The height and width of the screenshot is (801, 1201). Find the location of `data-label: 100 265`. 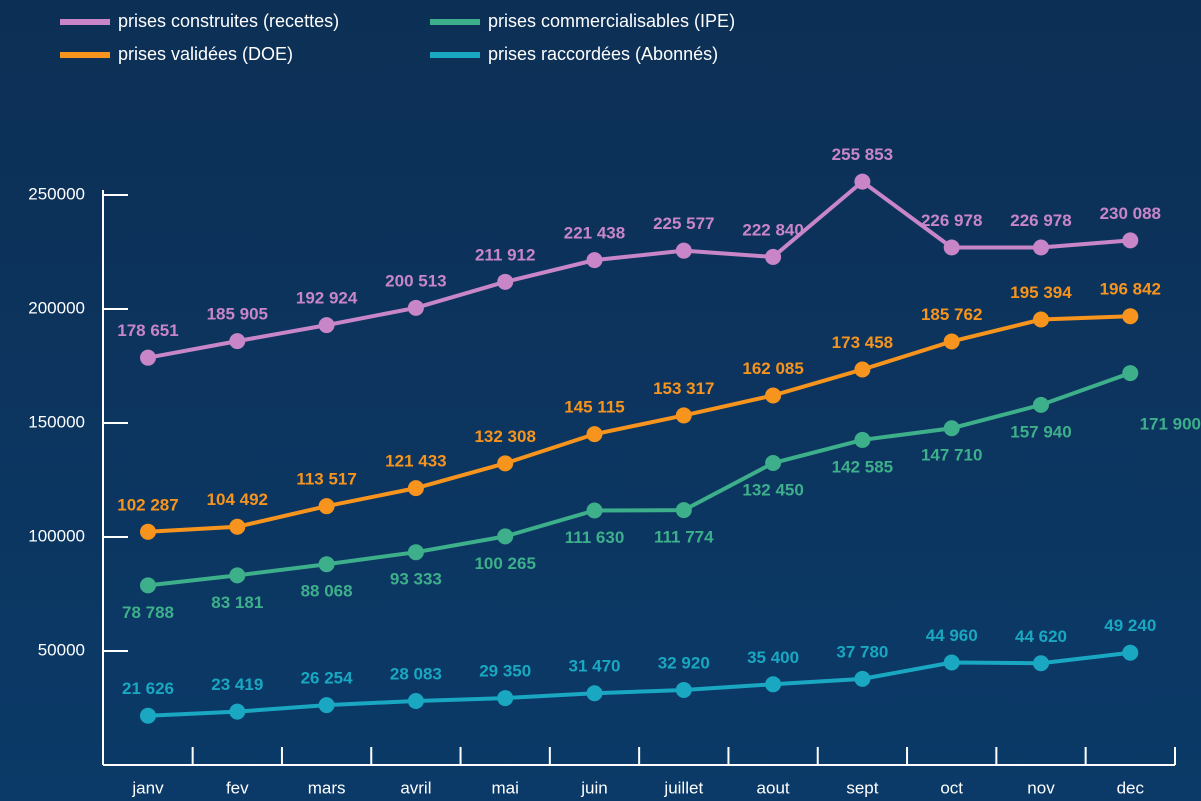

data-label: 100 265 is located at coordinates (504, 563).